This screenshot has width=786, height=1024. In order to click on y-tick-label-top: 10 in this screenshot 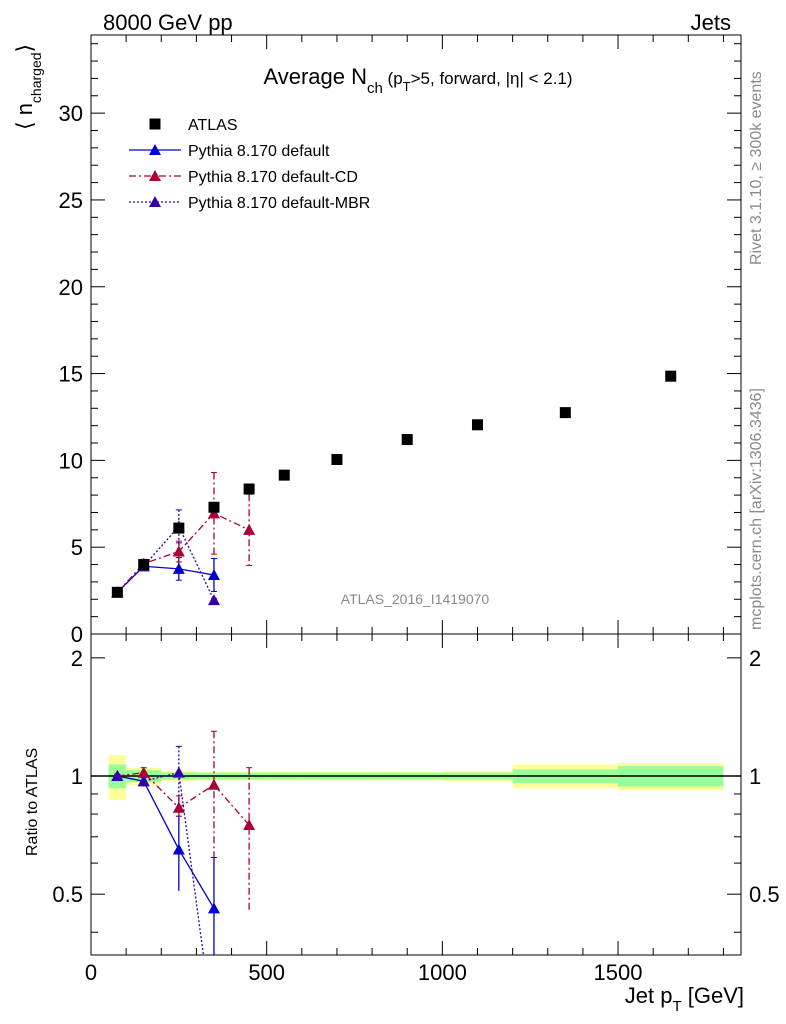, I will do `click(71, 460)`.